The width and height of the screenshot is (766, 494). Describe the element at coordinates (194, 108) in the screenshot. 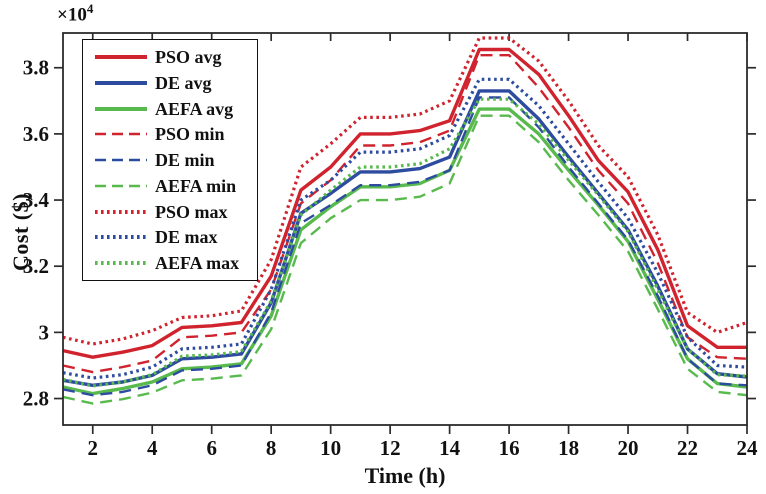

I see `legend-item-label: AEFA avg` at that location.